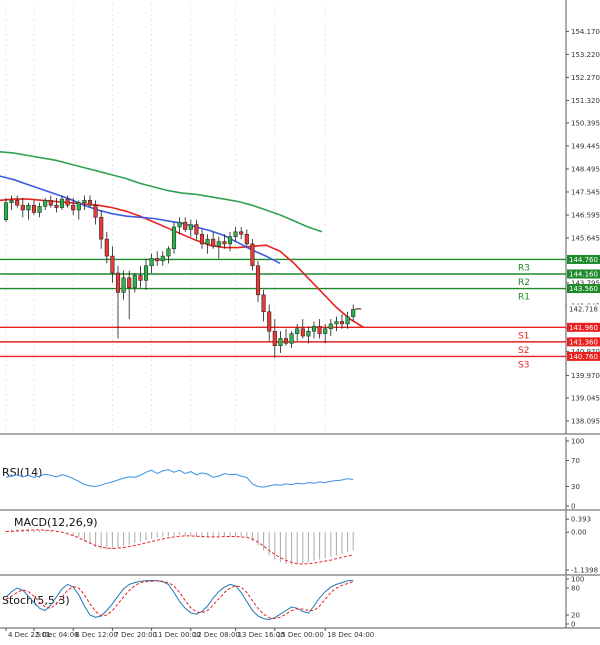 The width and height of the screenshot is (600, 645). I want to click on y-tick-label: 139.045, so click(585, 398).